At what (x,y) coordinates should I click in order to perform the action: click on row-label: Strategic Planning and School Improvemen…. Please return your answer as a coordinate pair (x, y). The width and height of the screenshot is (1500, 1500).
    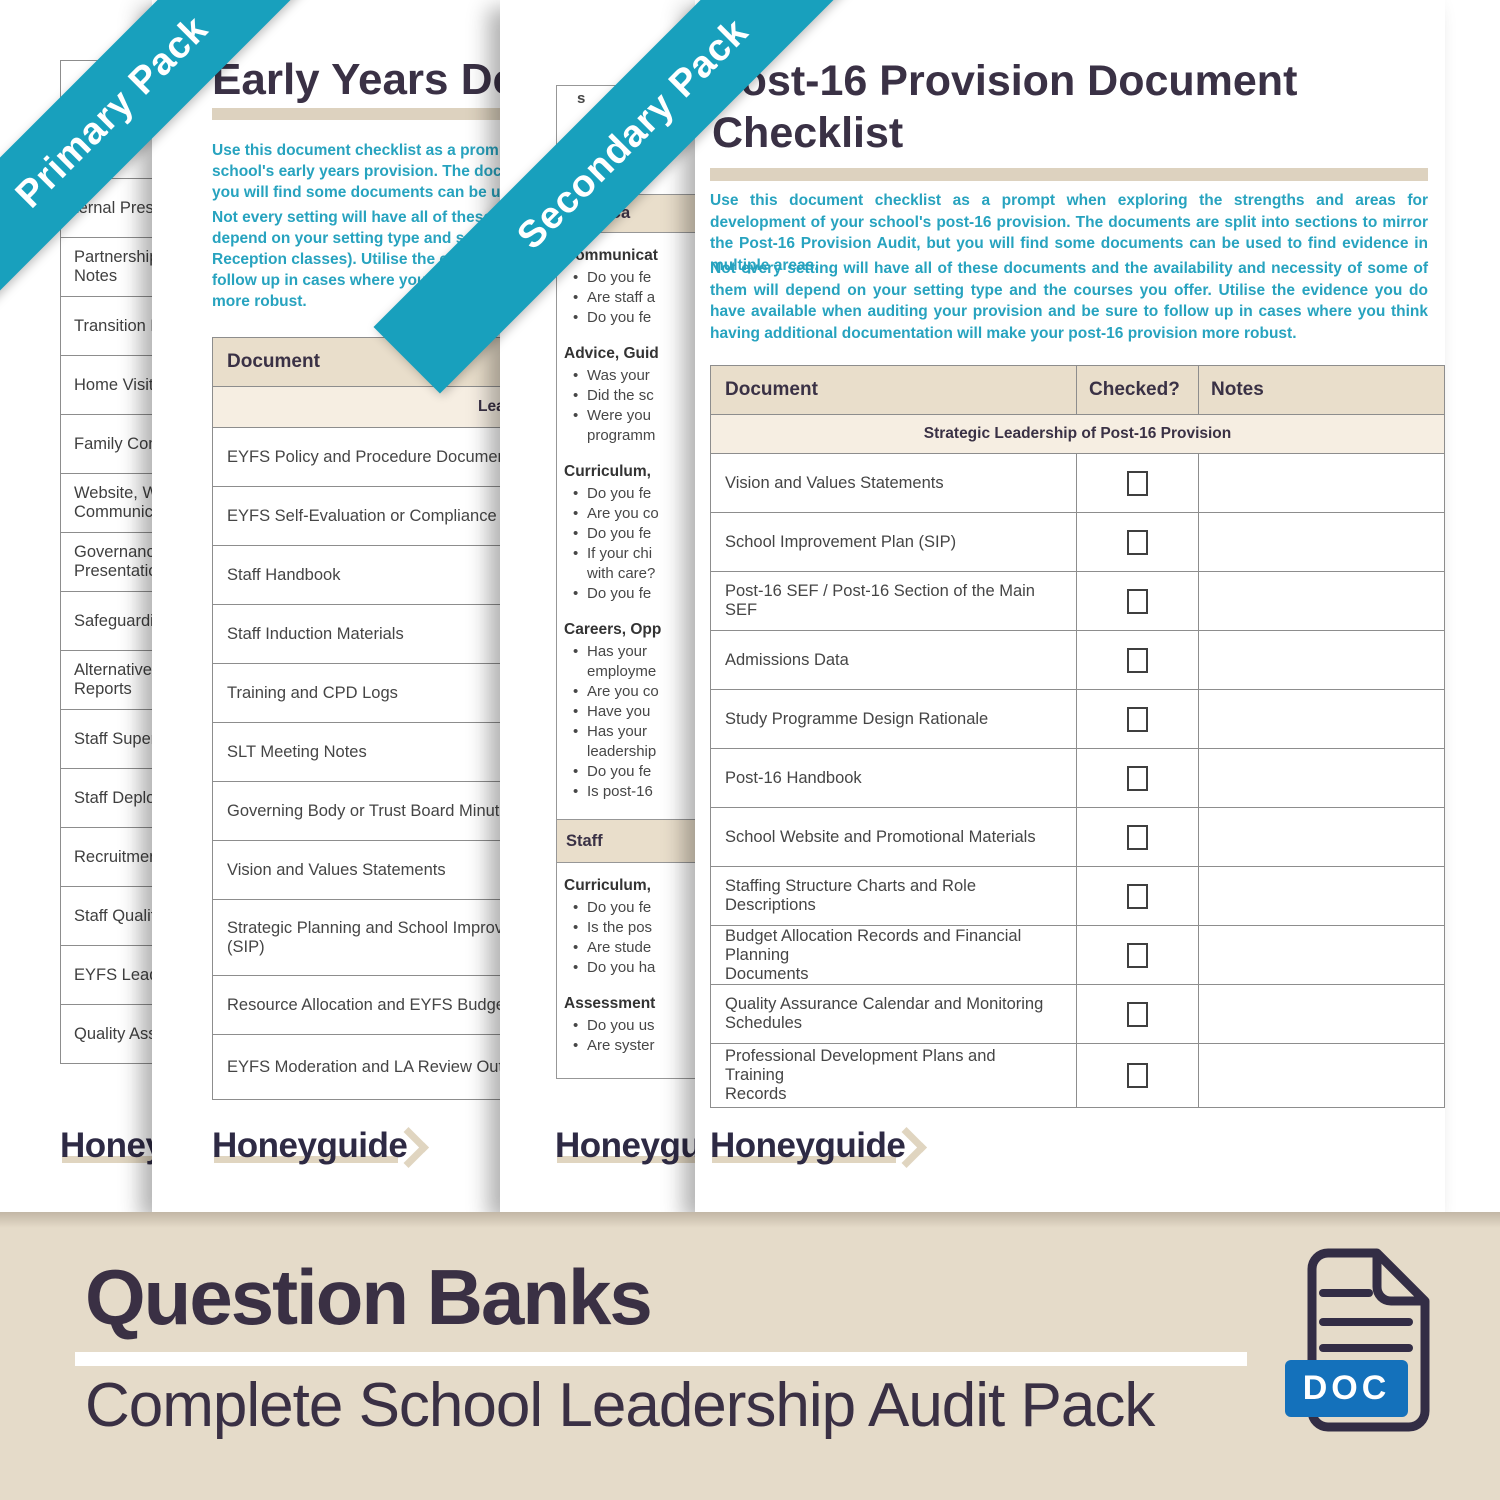
    Looking at the image, I should click on (363, 937).